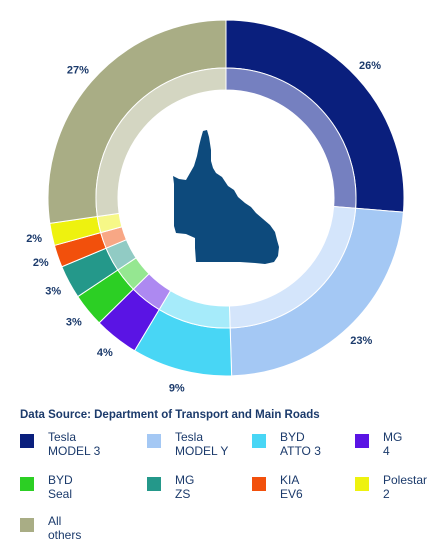 This screenshot has height=556, width=446. What do you see at coordinates (291, 487) in the screenshot?
I see `legend-label-kia-ev6: KIA EV6` at bounding box center [291, 487].